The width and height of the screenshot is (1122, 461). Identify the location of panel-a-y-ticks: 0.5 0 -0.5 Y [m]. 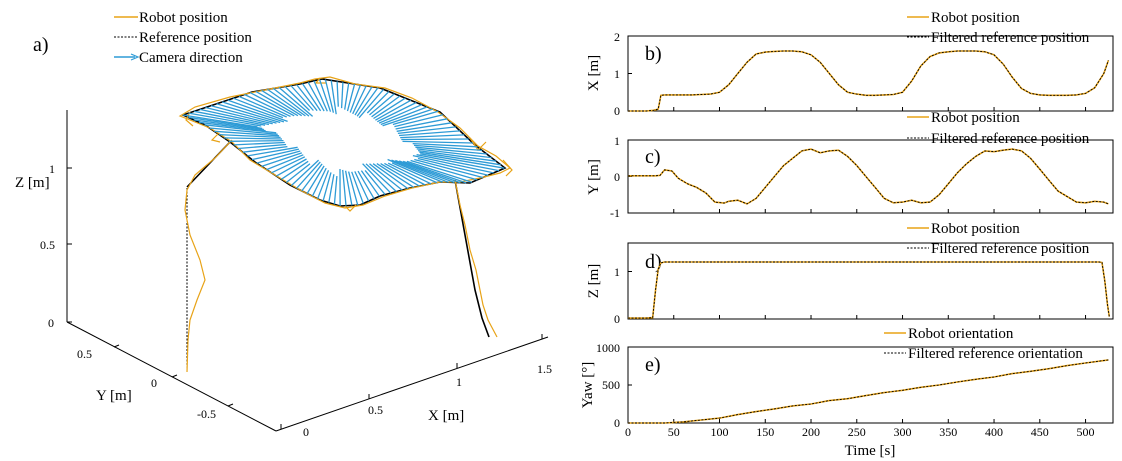
(155, 382).